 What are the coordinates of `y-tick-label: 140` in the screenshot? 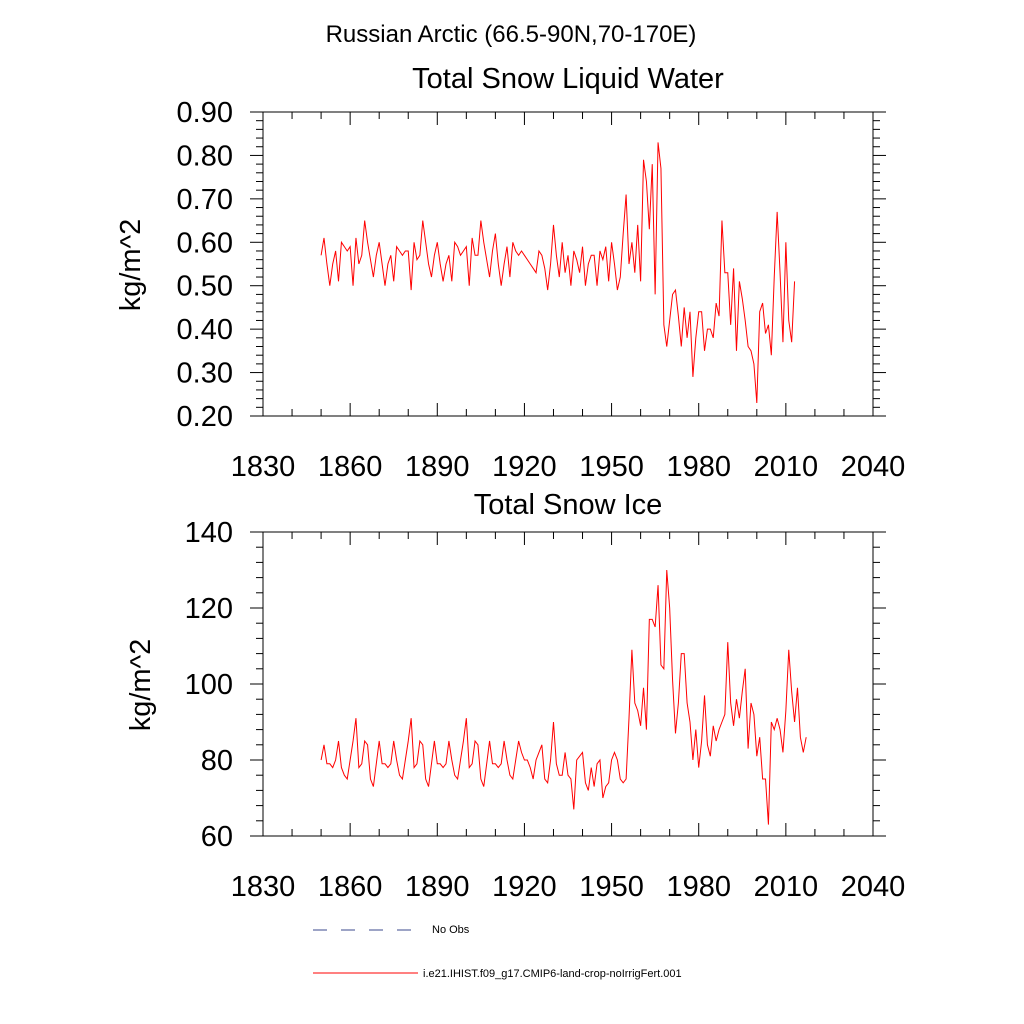 It's located at (209, 533).